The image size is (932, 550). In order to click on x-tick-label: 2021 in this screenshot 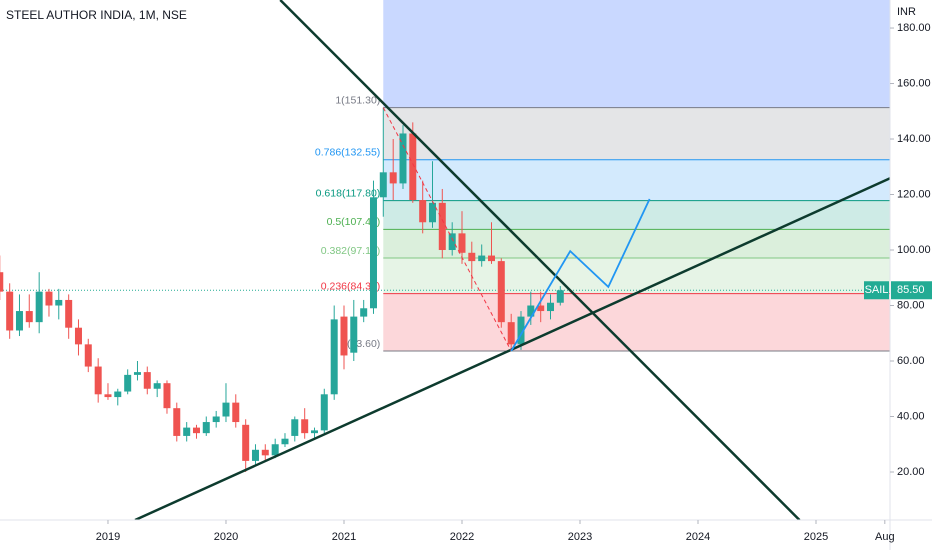, I will do `click(344, 537)`.